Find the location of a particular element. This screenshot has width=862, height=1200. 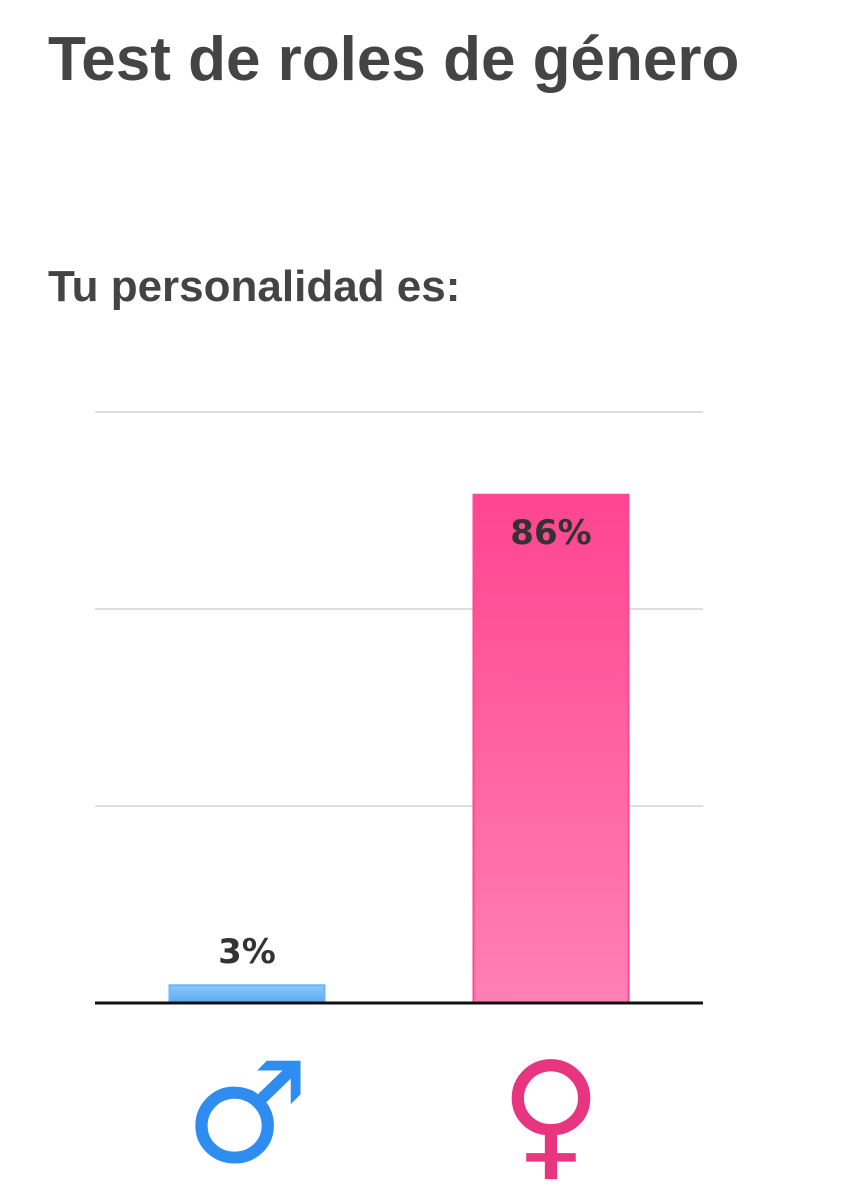

category-symbol: ♀ is located at coordinates (551, 1114).